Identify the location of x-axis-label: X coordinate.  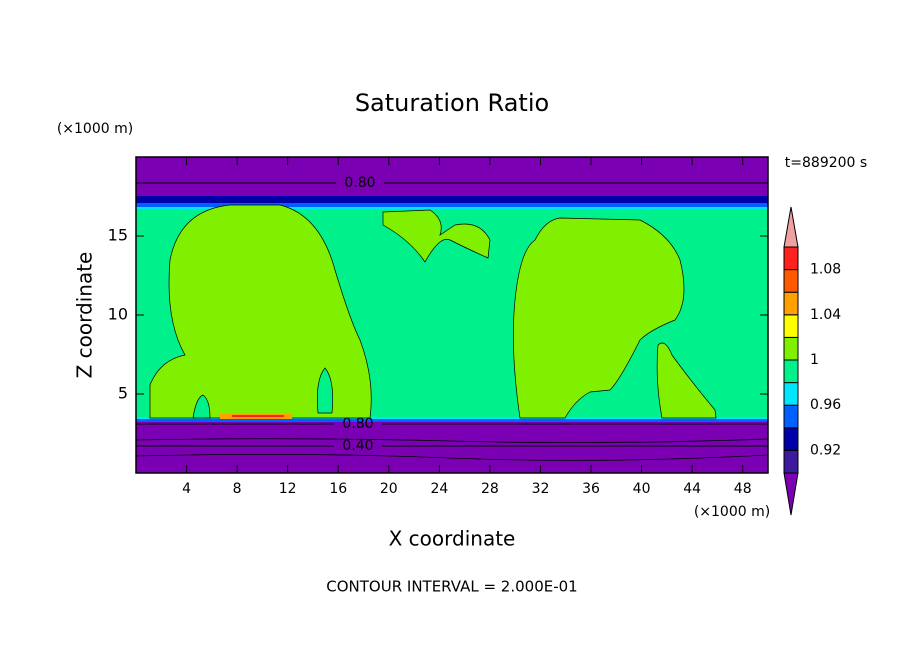
(452, 539).